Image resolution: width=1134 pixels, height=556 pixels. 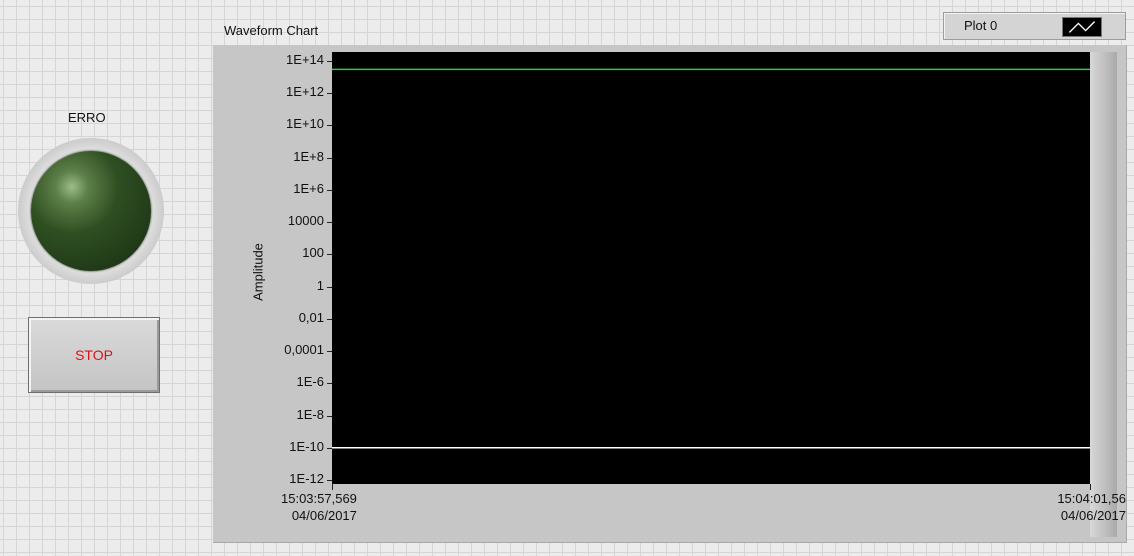 I want to click on x-tick-label: 15:03:57,569 04/06/2017, so click(x=319, y=507).